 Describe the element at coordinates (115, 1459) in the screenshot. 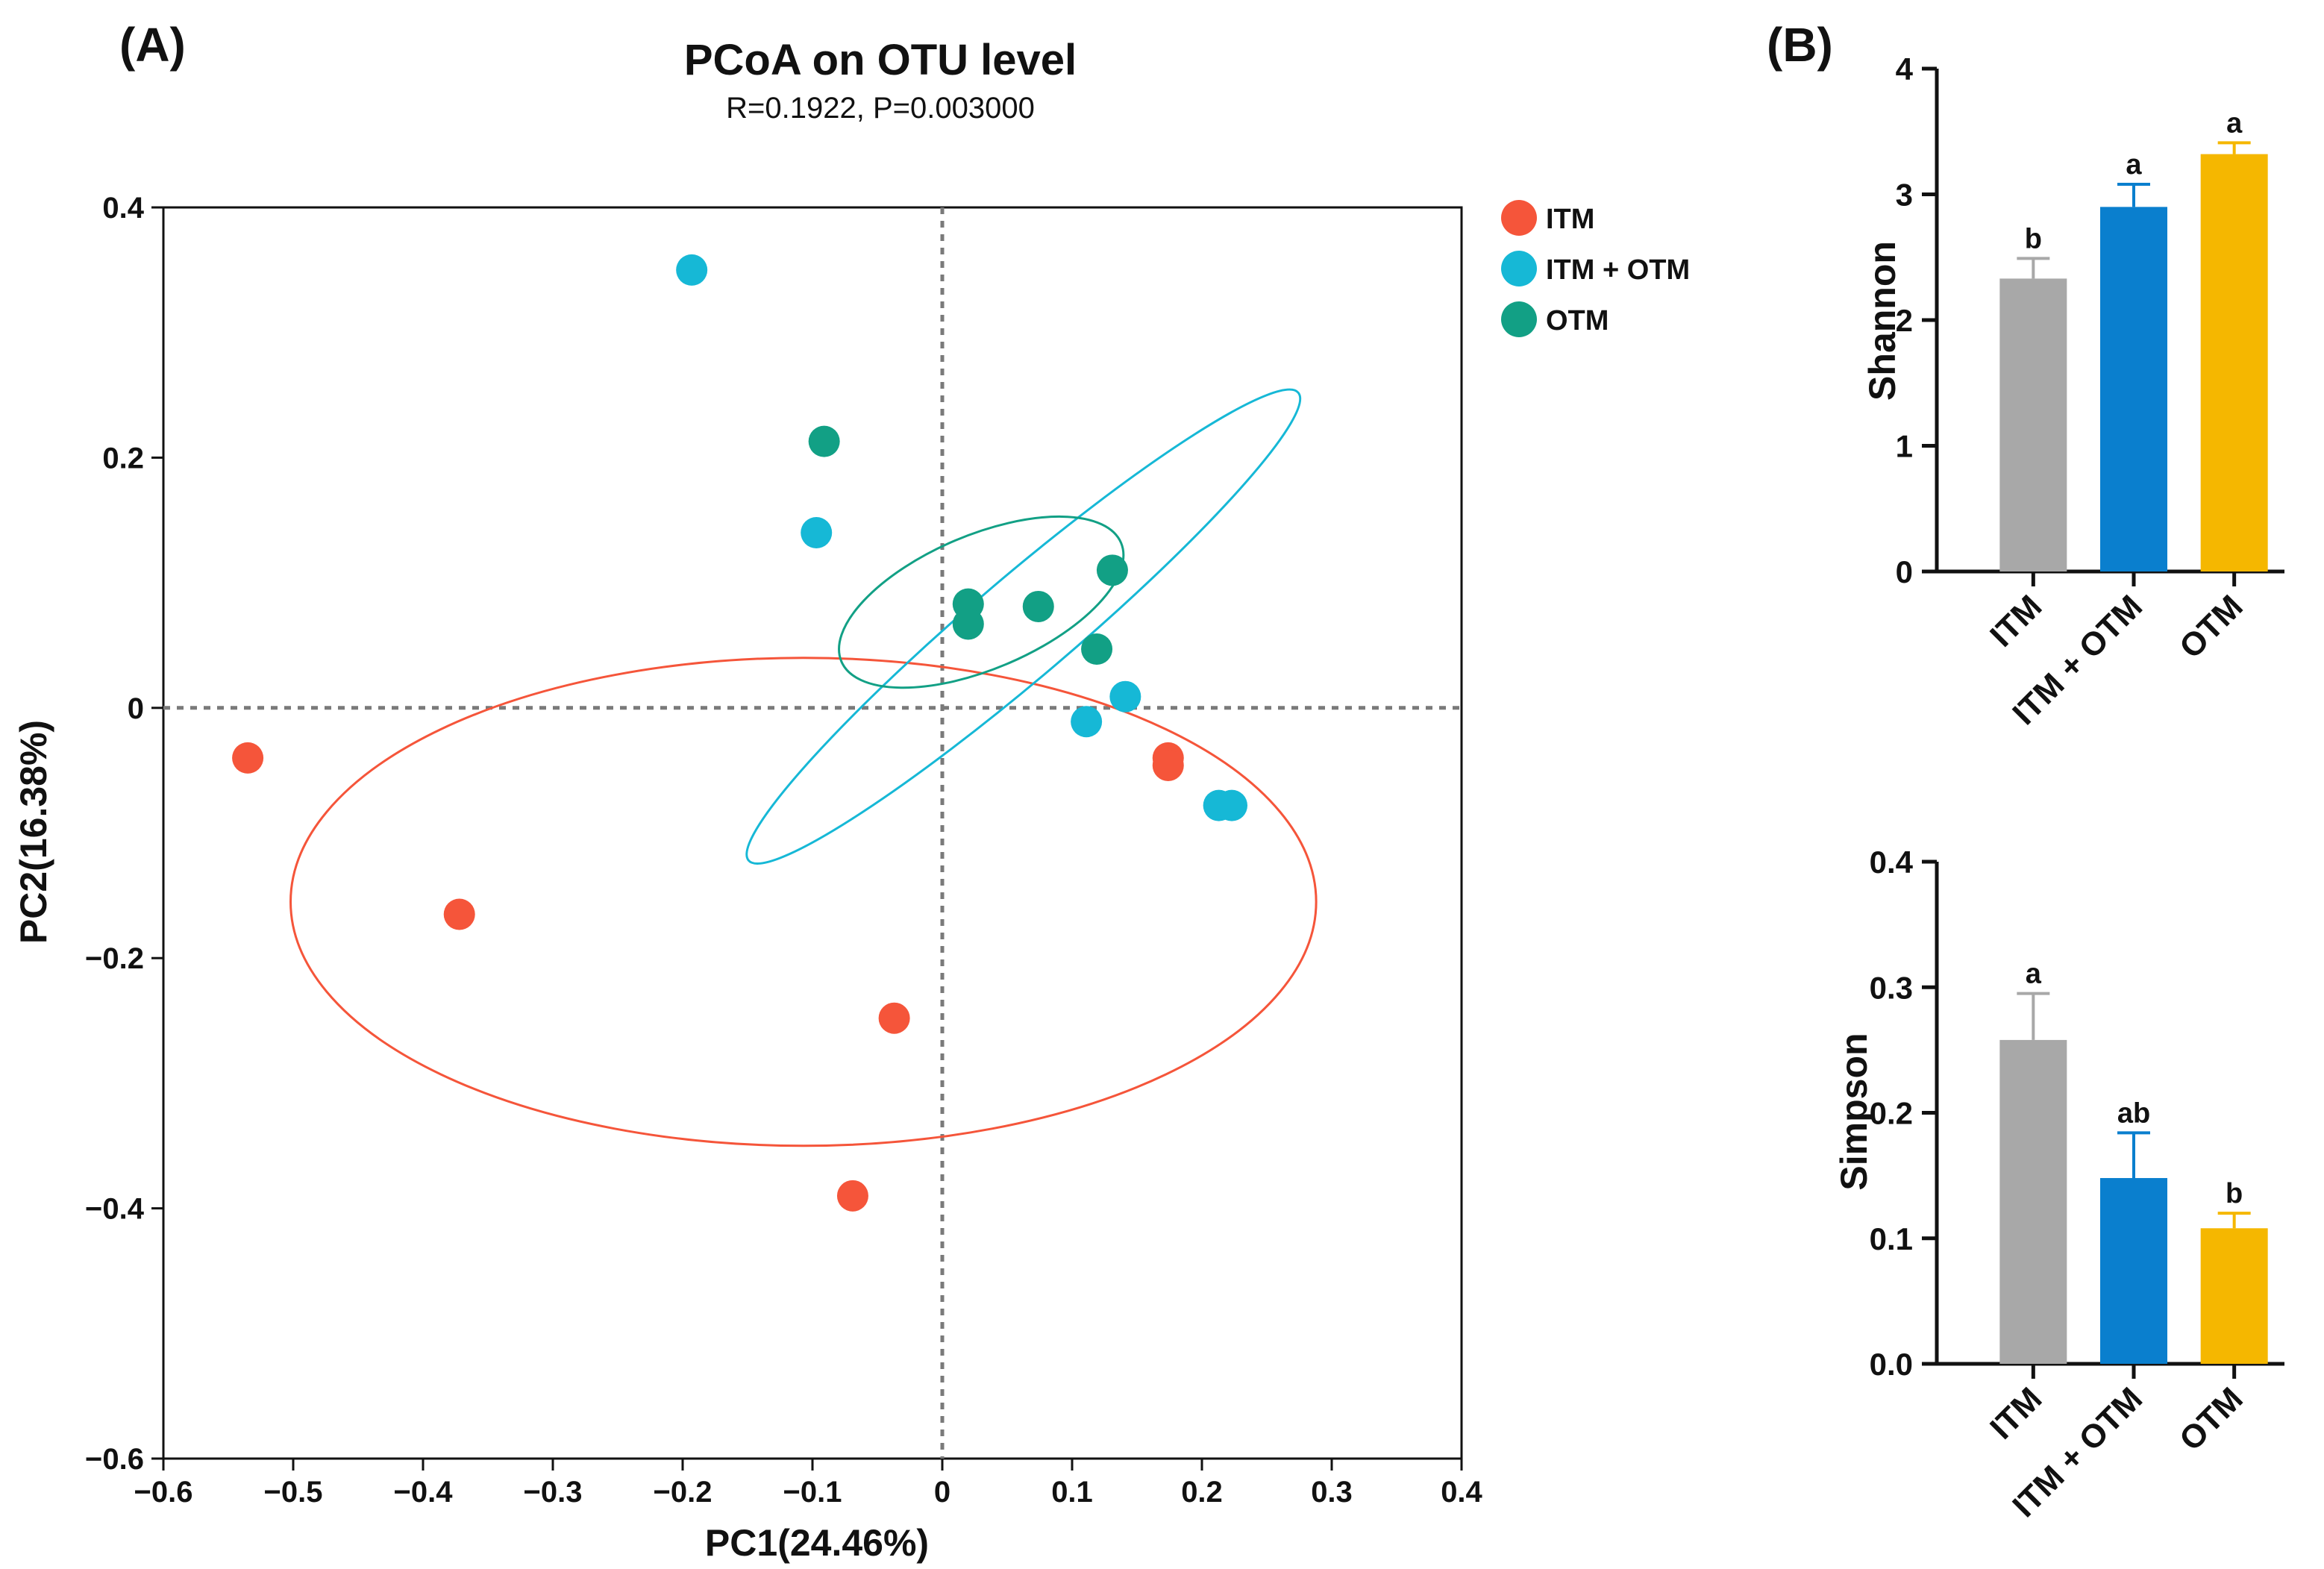

I see `y-tick-label: −0.6` at that location.